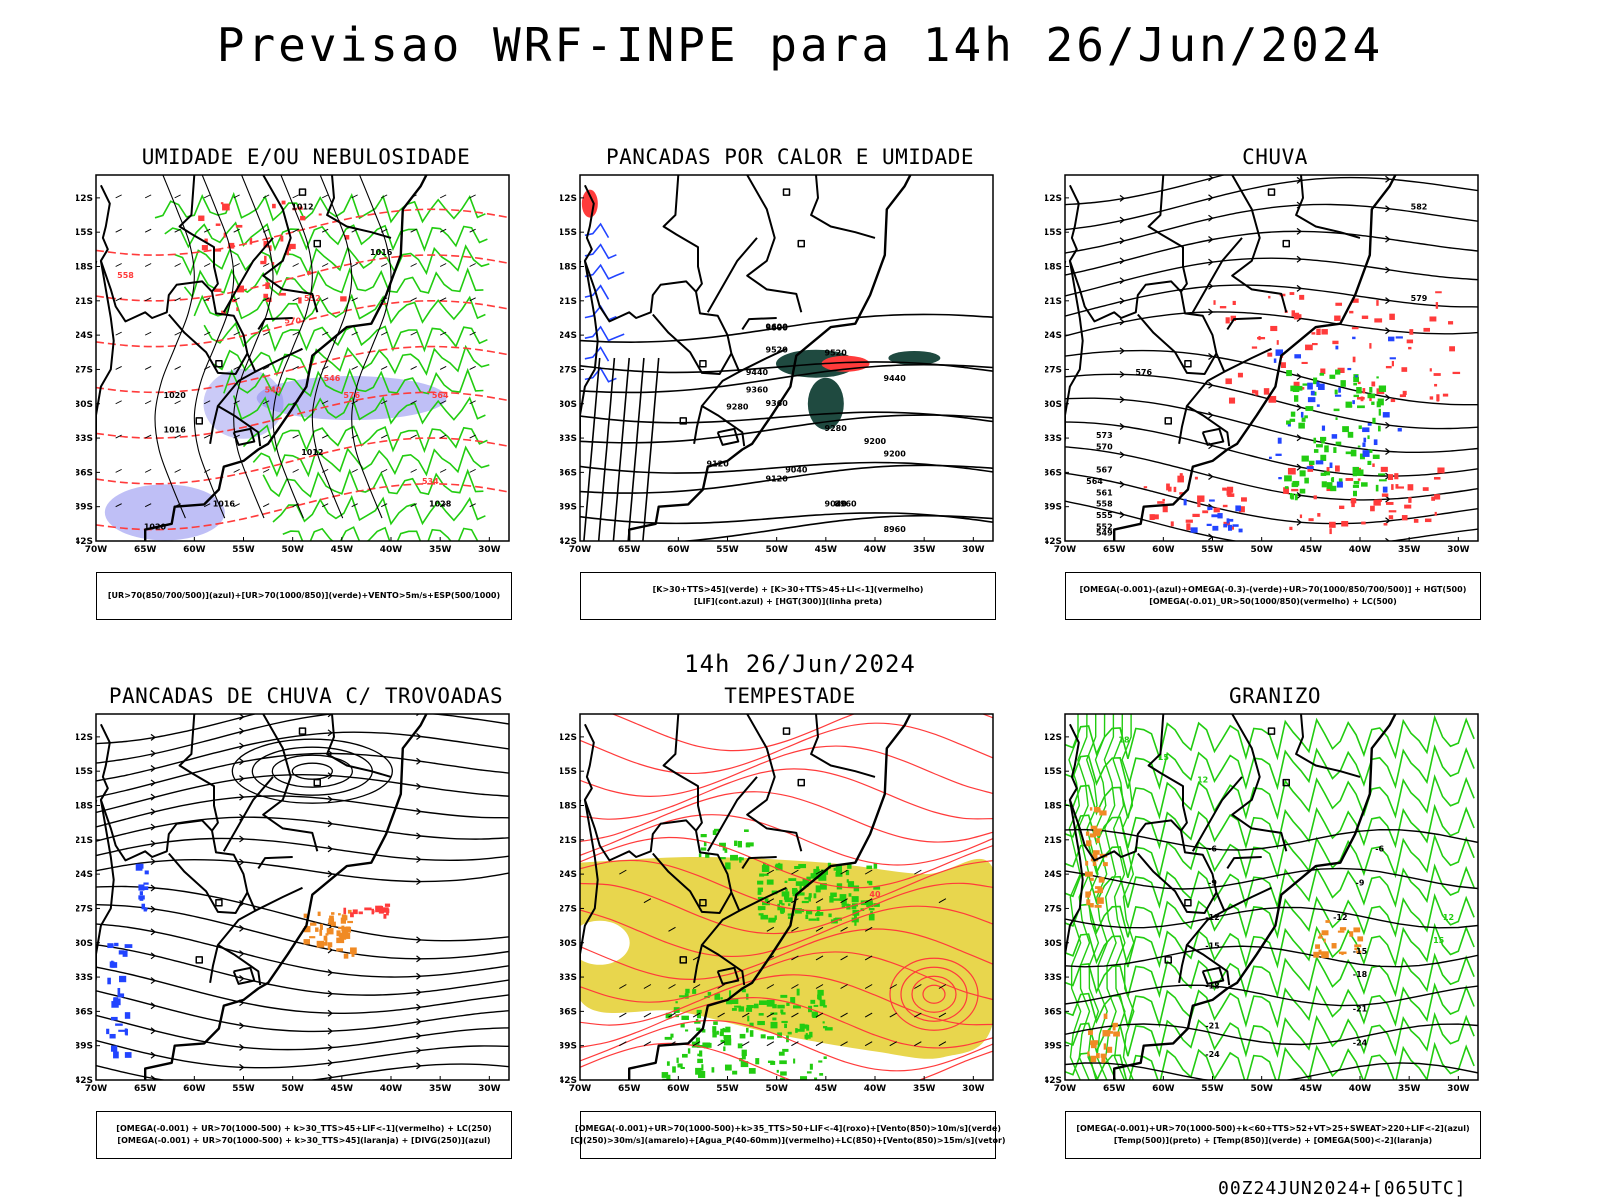 The width and height of the screenshot is (1600, 1200). I want to click on lake-marker, so click(683, 421).